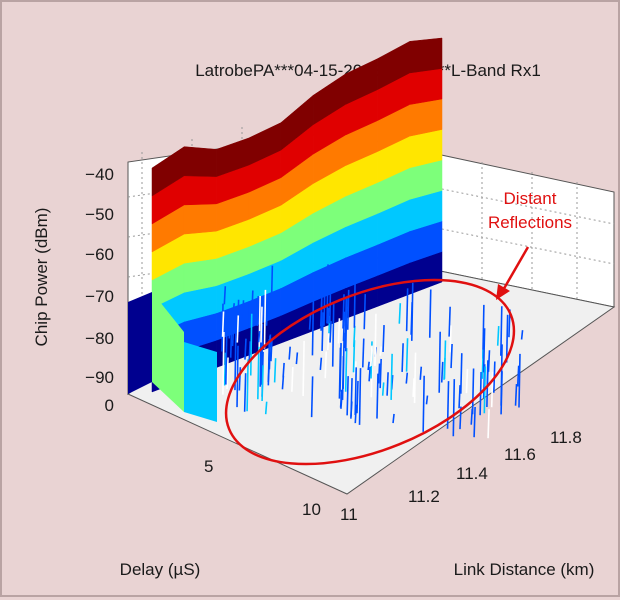 The height and width of the screenshot is (600, 620). Describe the element at coordinates (99, 296) in the screenshot. I see `z-tick-3: −70` at that location.